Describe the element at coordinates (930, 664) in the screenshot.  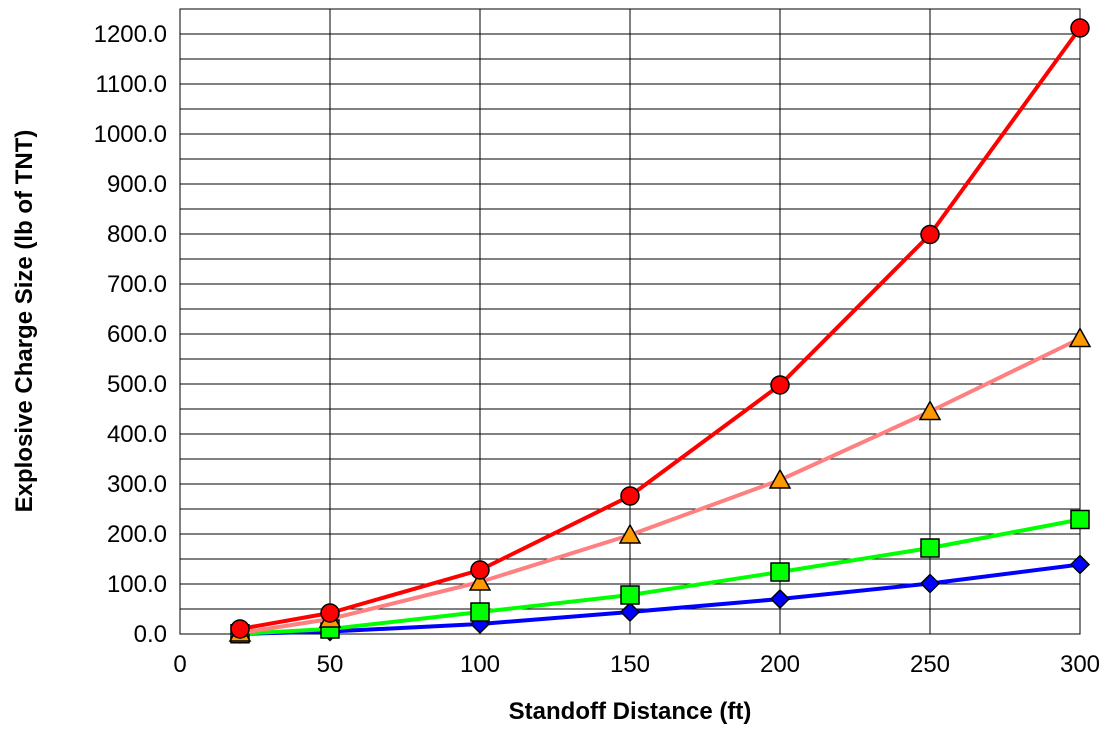
I see `x-tick-label: 250` at that location.